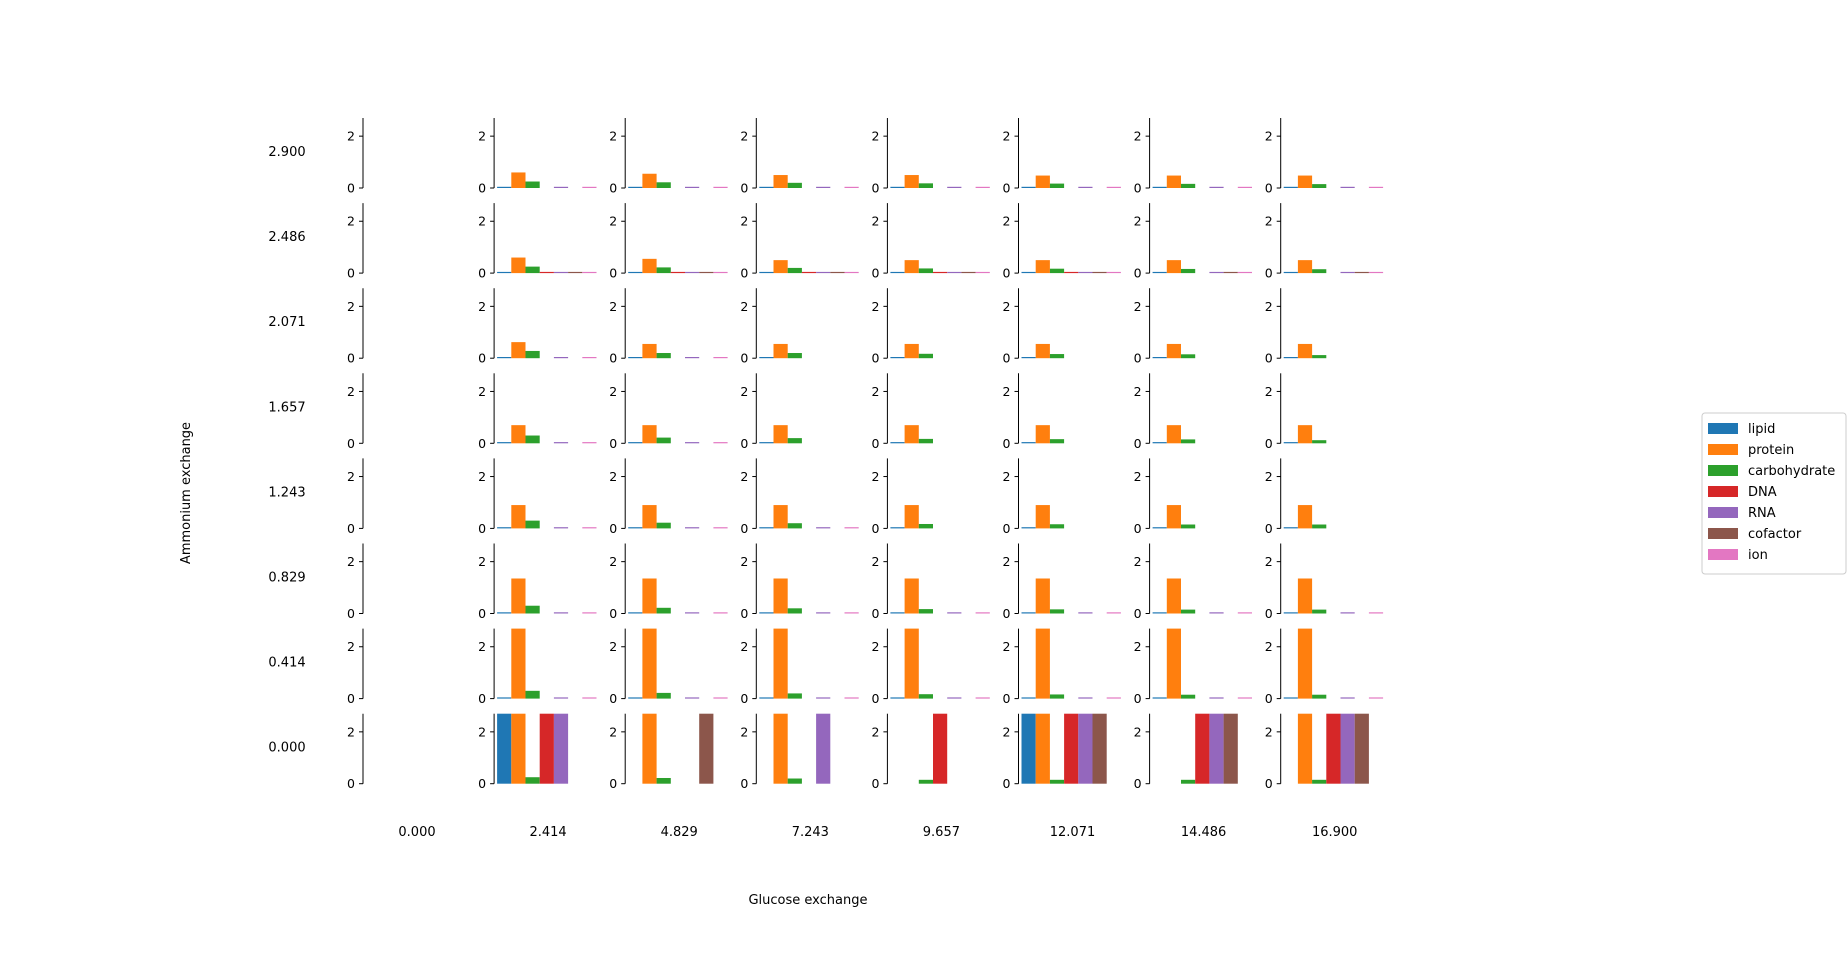  What do you see at coordinates (1062, 242) in the screenshot?
I see `panel-r1-c5: 02` at bounding box center [1062, 242].